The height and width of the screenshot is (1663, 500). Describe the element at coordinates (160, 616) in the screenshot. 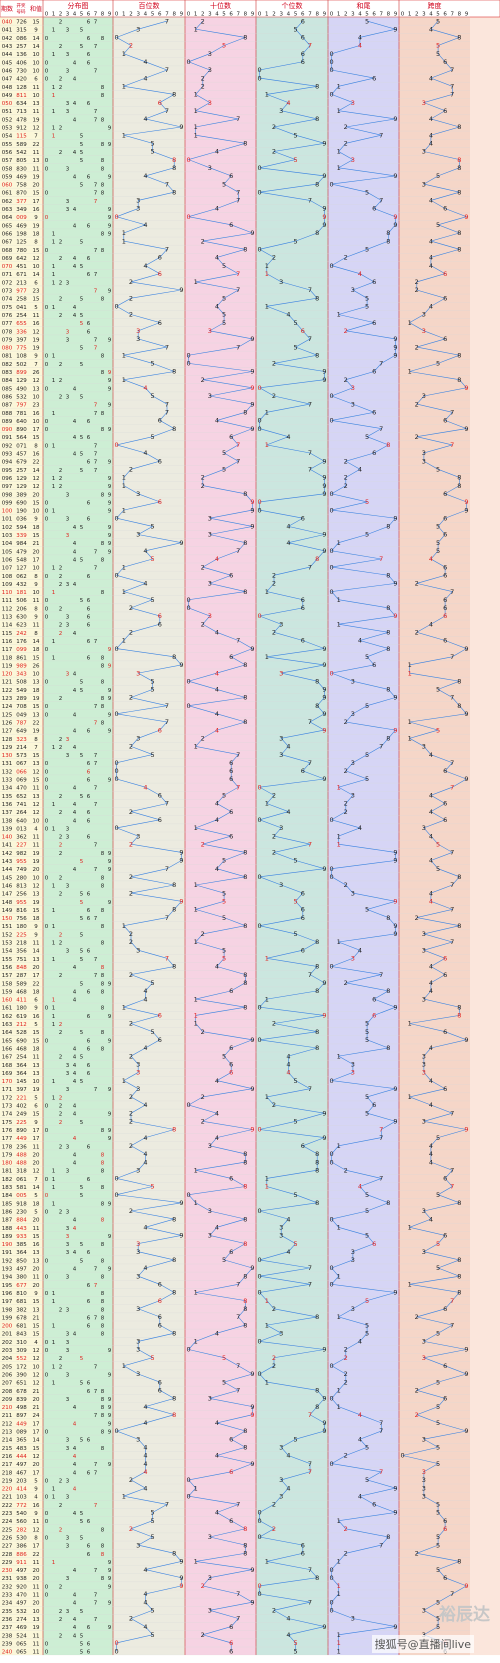

I see `trend-digit-h: 6` at that location.